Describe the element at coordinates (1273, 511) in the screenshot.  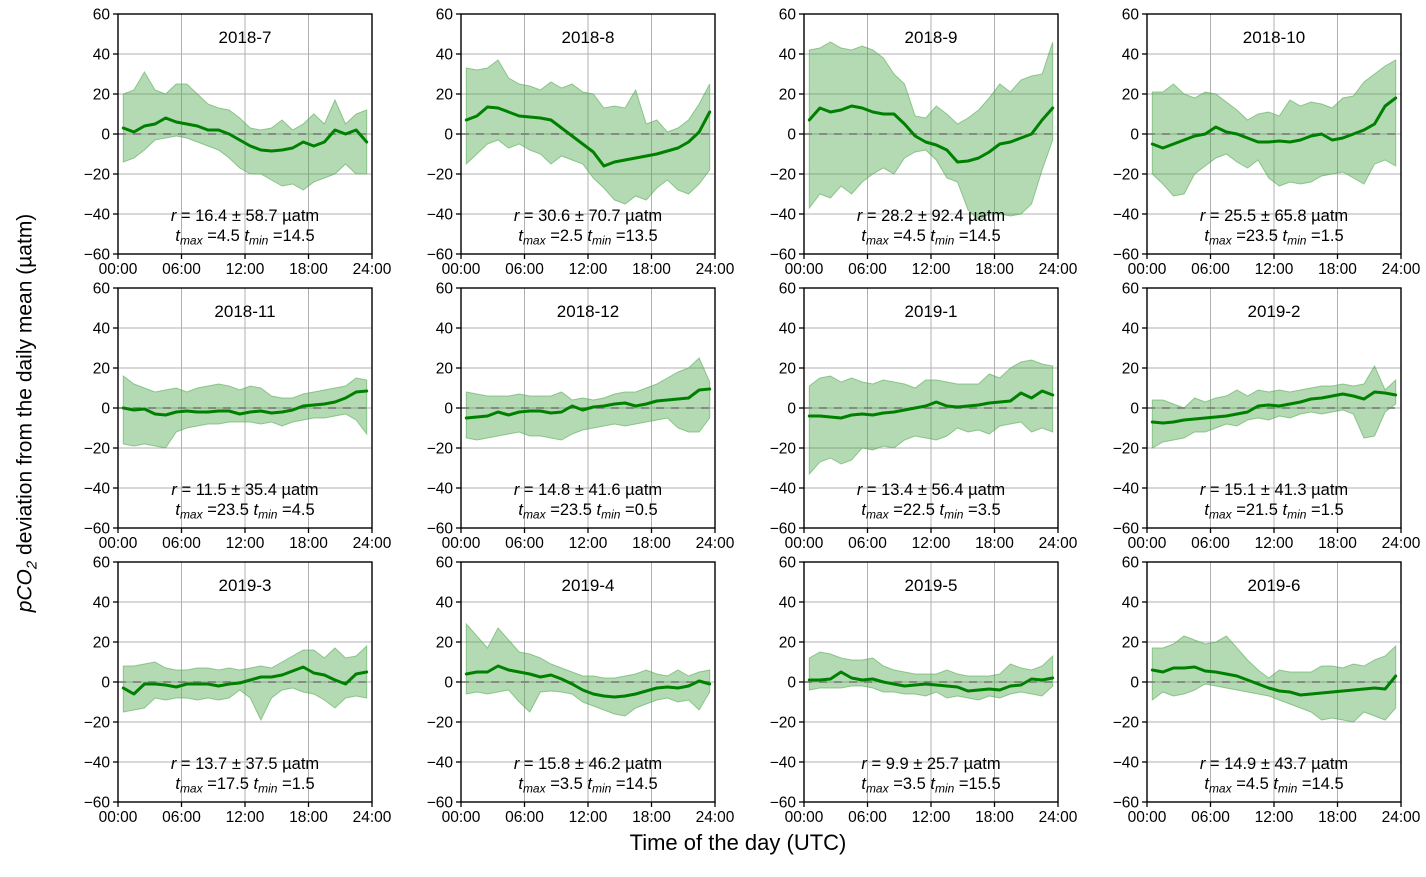
I see `stats-line-2: tmax =21.5 tmin =1.5` at that location.